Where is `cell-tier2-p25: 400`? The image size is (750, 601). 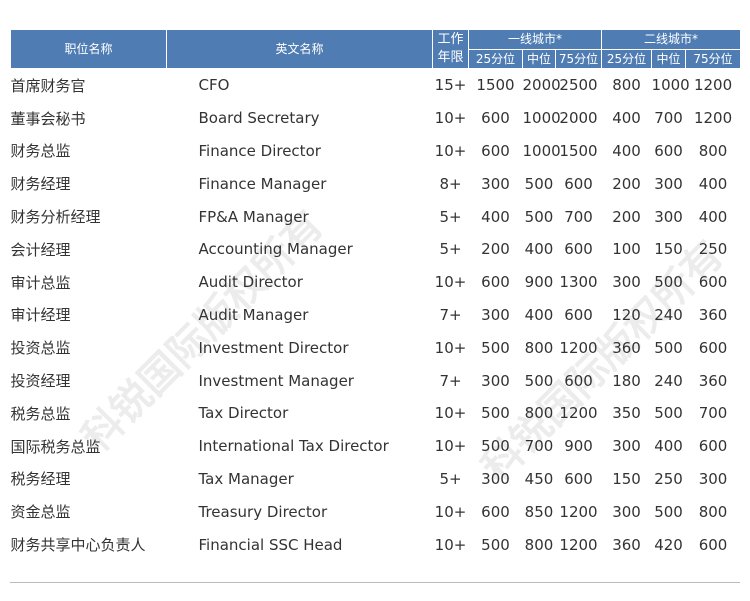 cell-tier2-p25: 400 is located at coordinates (626, 118).